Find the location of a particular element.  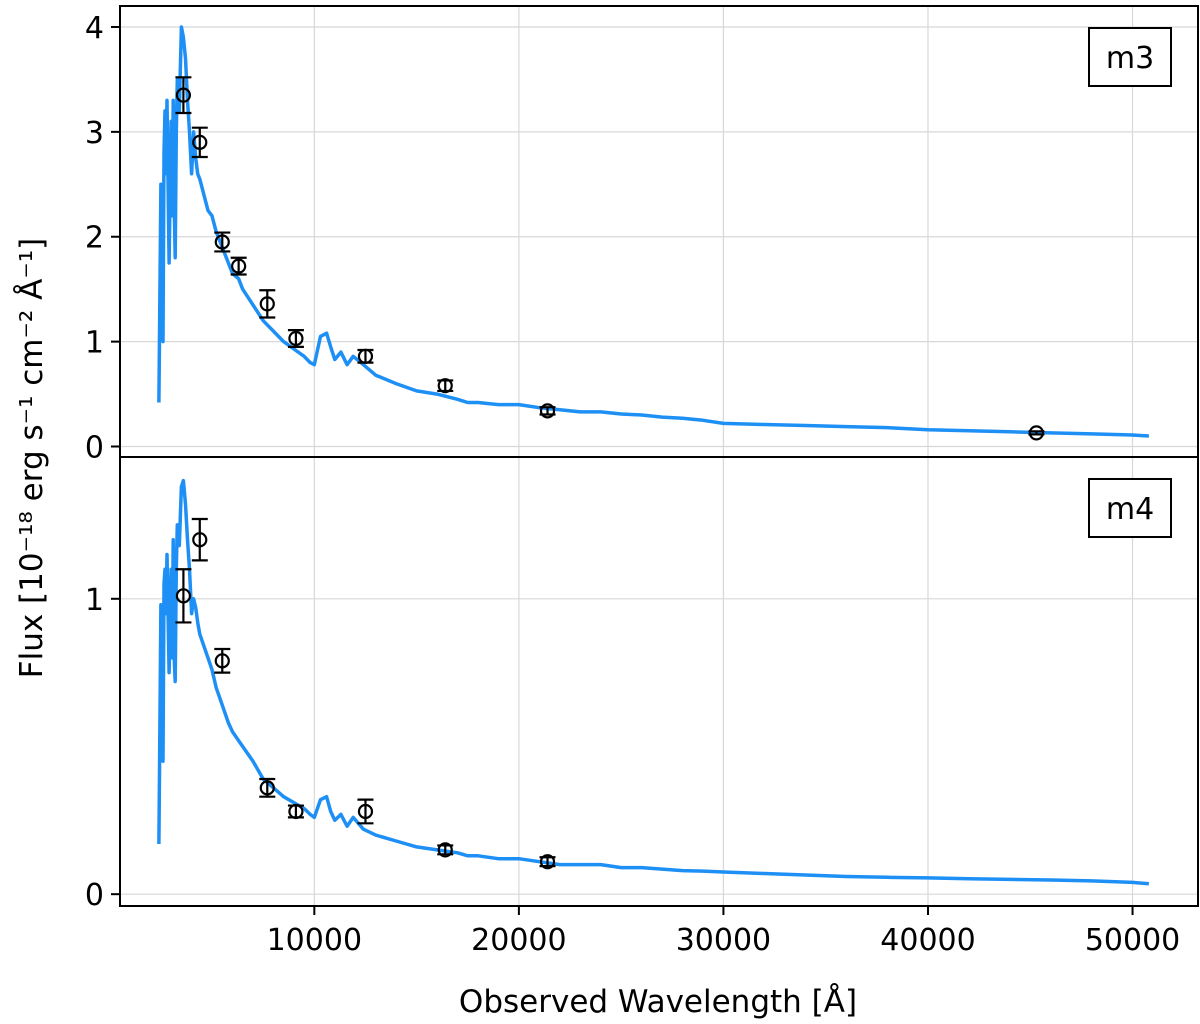

x-tick-label: 50000 is located at coordinates (1132, 940).